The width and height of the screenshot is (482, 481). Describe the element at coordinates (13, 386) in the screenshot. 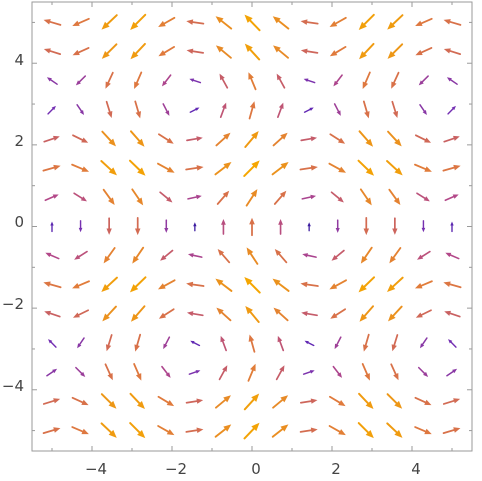

I see `y-tick-label: −4` at that location.